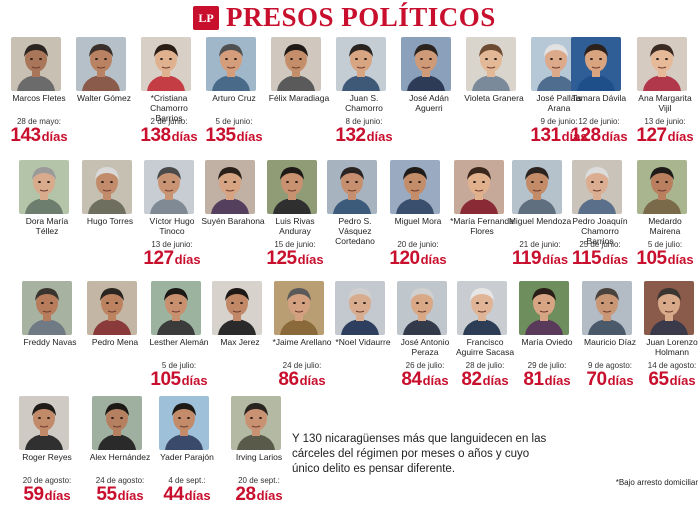 This screenshot has width=700, height=514. I want to click on prisoner-card: Ana Margarita Vijil 13 de junio: 127días, so click(665, 99).